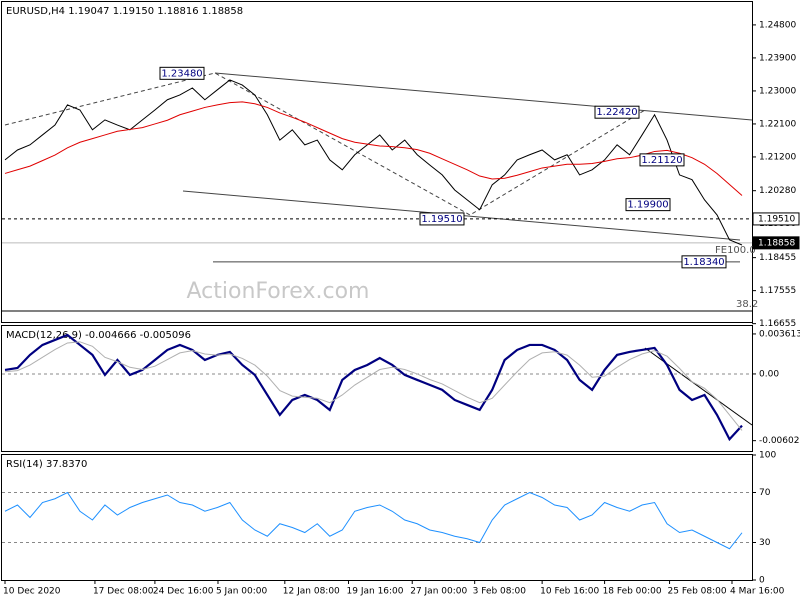 The width and height of the screenshot is (800, 600). I want to click on y-tick-label: 1.20280, so click(777, 191).